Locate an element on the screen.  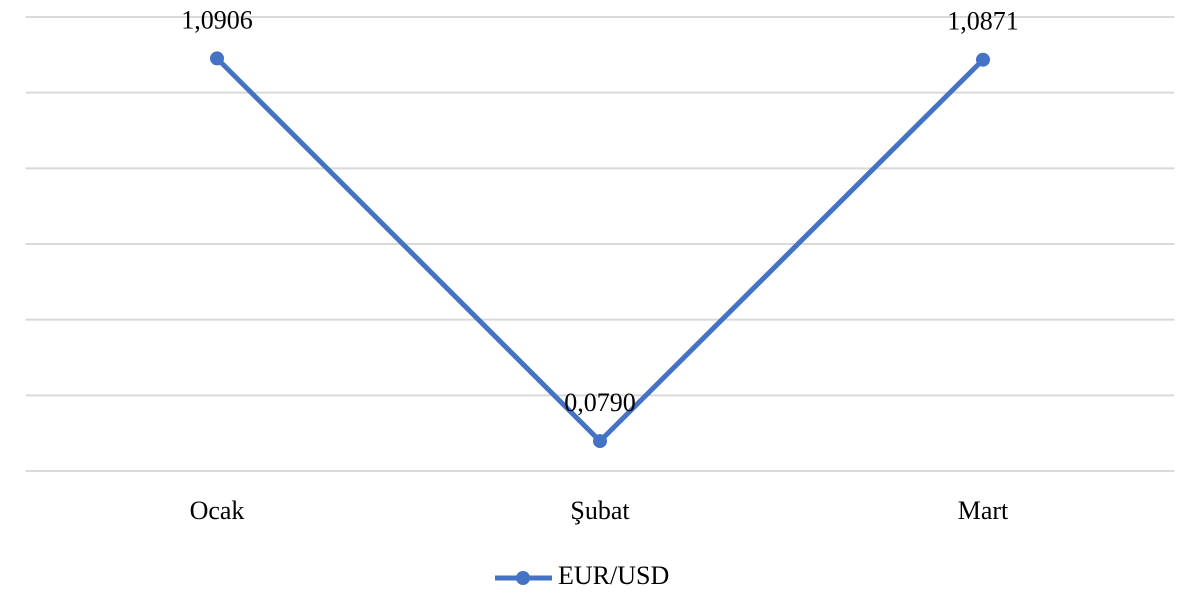
data-label: 0,0790 is located at coordinates (600, 402).